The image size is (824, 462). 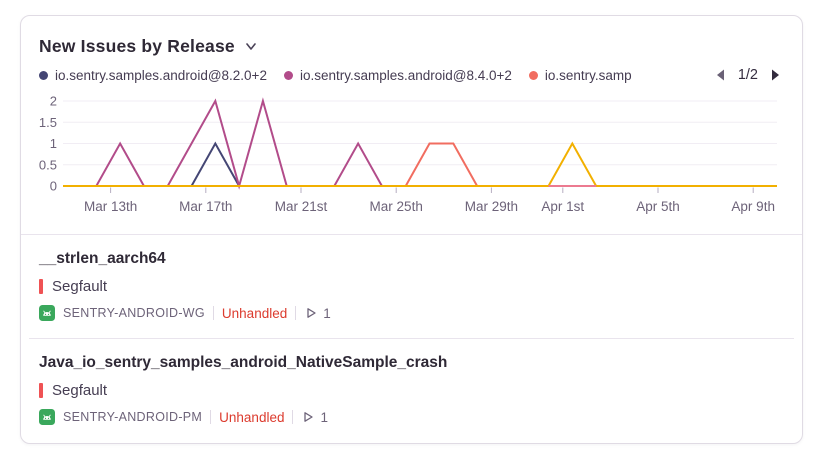 I want to click on project-slug: SENTRY-ANDROID-PM, so click(x=133, y=417).